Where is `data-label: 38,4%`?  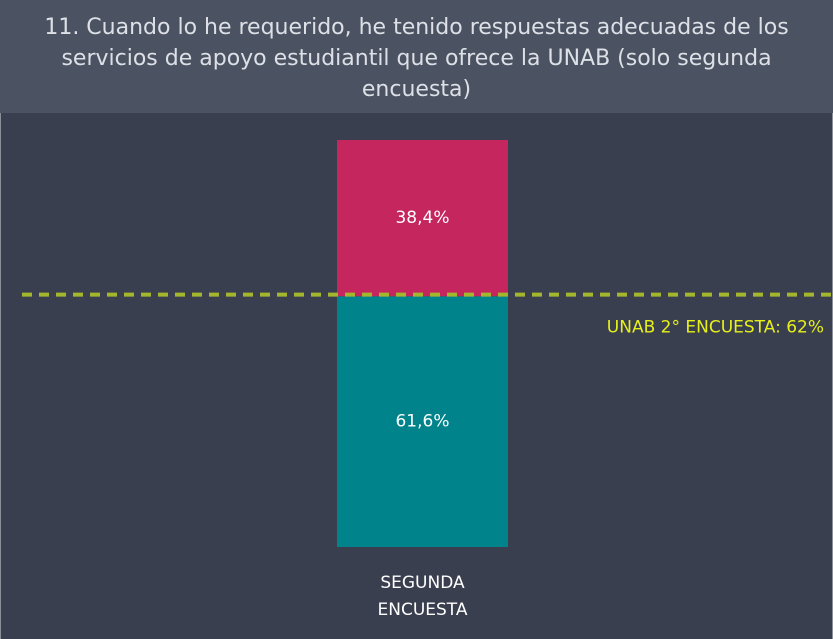
data-label: 38,4% is located at coordinates (422, 218).